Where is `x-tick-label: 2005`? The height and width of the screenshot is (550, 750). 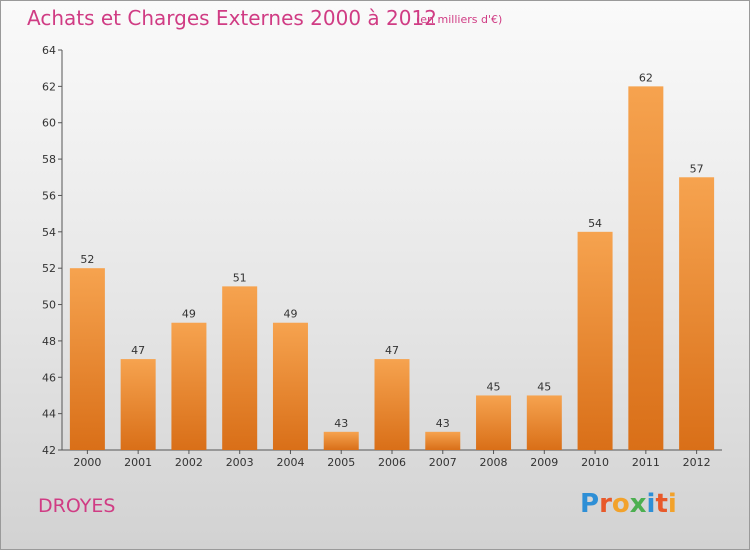 x-tick-label: 2005 is located at coordinates (341, 462).